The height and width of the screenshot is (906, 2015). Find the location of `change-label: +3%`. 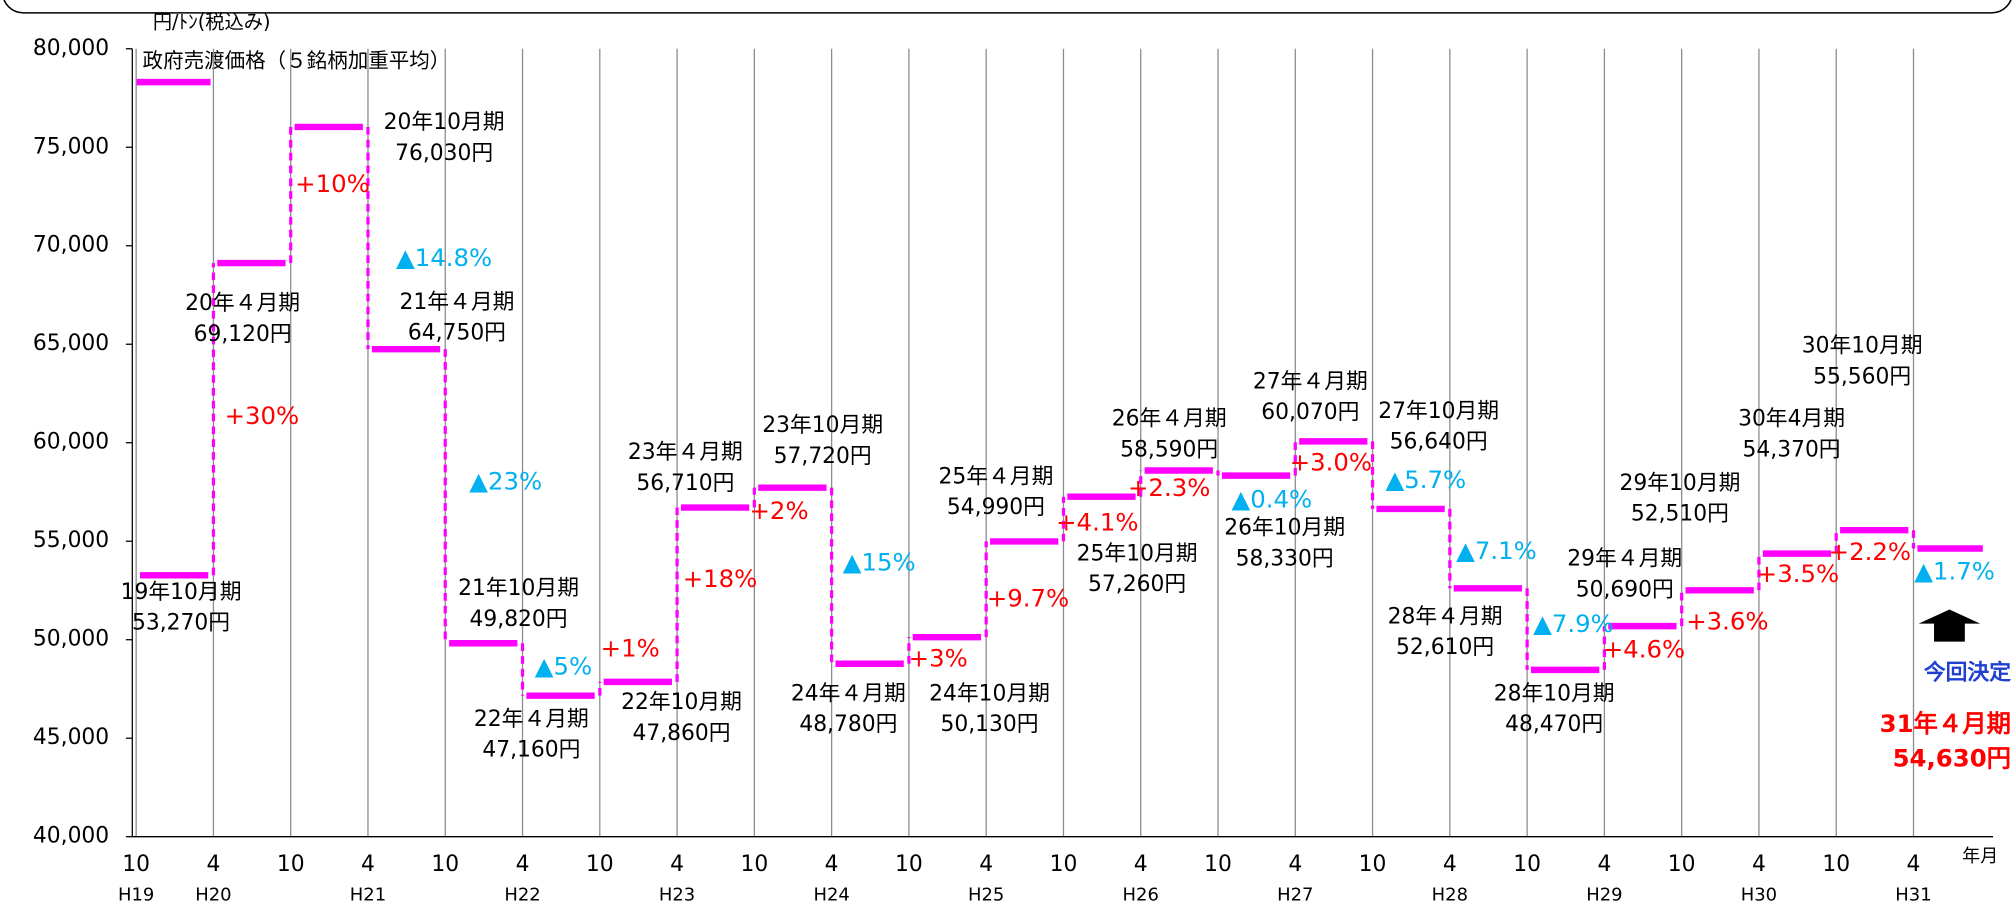

change-label: +3% is located at coordinates (938, 658).